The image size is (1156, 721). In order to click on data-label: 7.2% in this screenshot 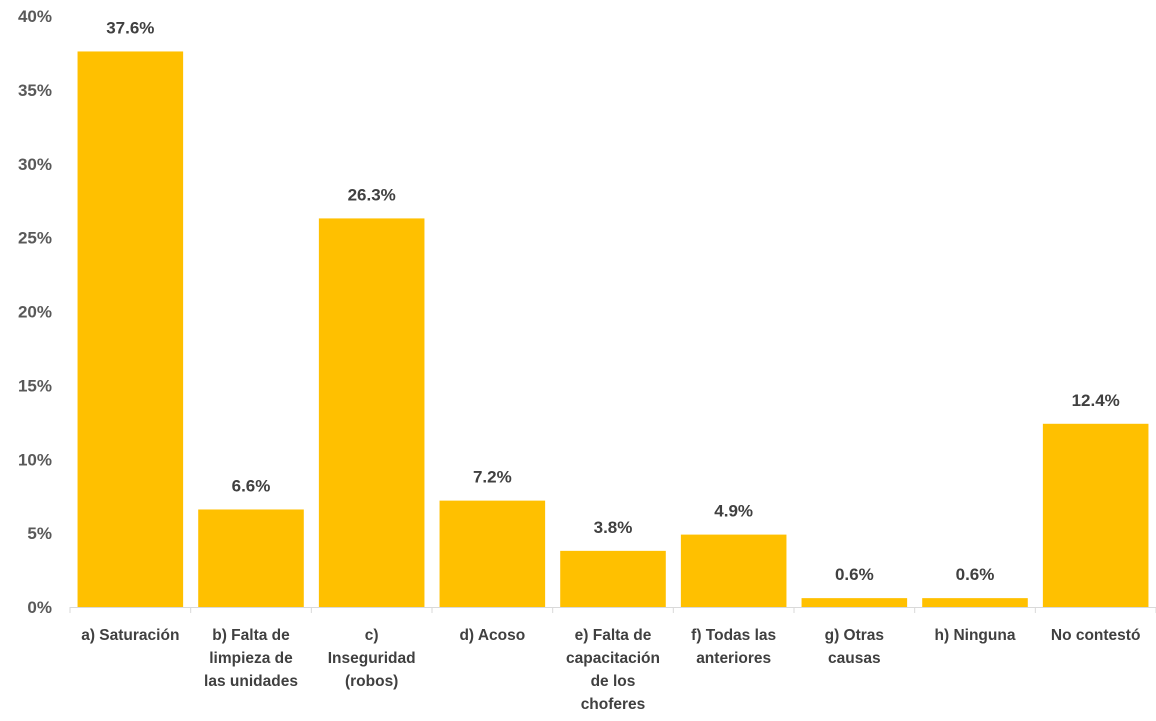, I will do `click(492, 477)`.